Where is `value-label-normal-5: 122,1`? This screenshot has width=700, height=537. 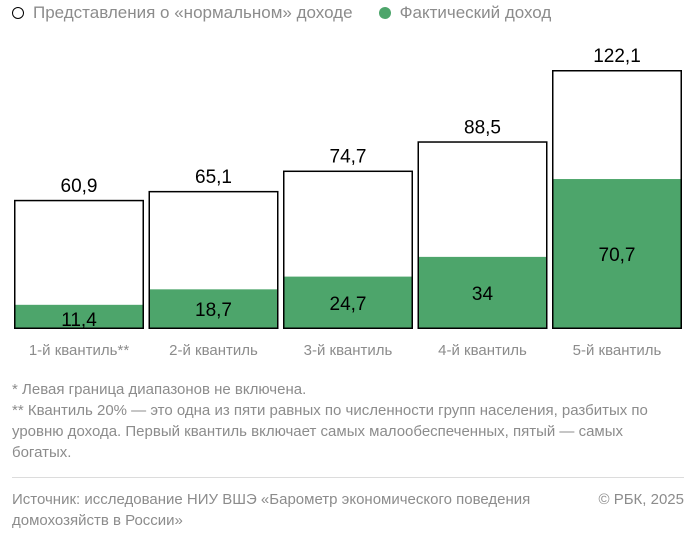
value-label-normal-5: 122,1 is located at coordinates (617, 56).